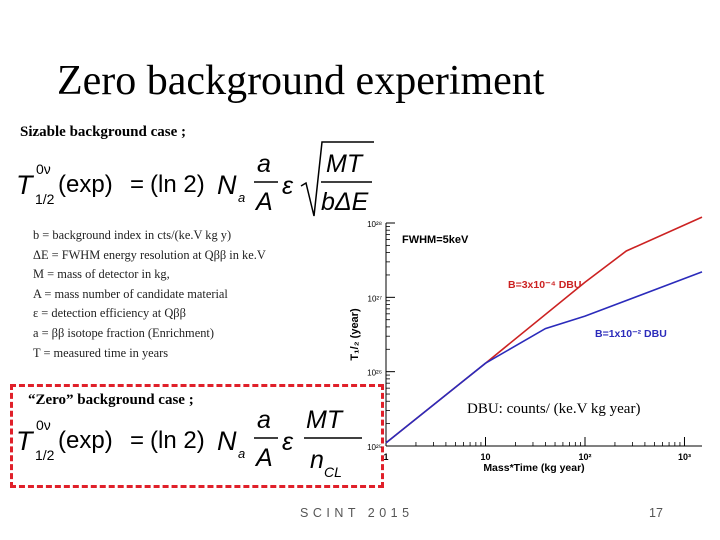 The width and height of the screenshot is (720, 540). I want to click on formula1-N: N, so click(227, 185).